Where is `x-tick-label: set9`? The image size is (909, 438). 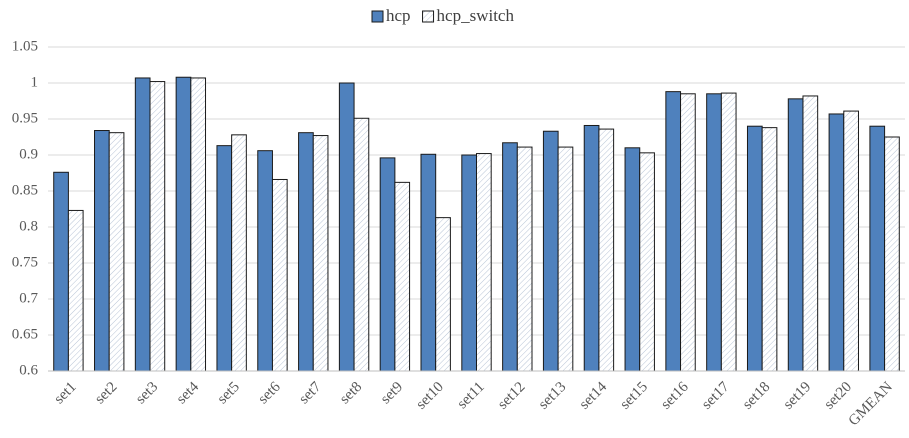 x-tick-label: set9 is located at coordinates (392, 393).